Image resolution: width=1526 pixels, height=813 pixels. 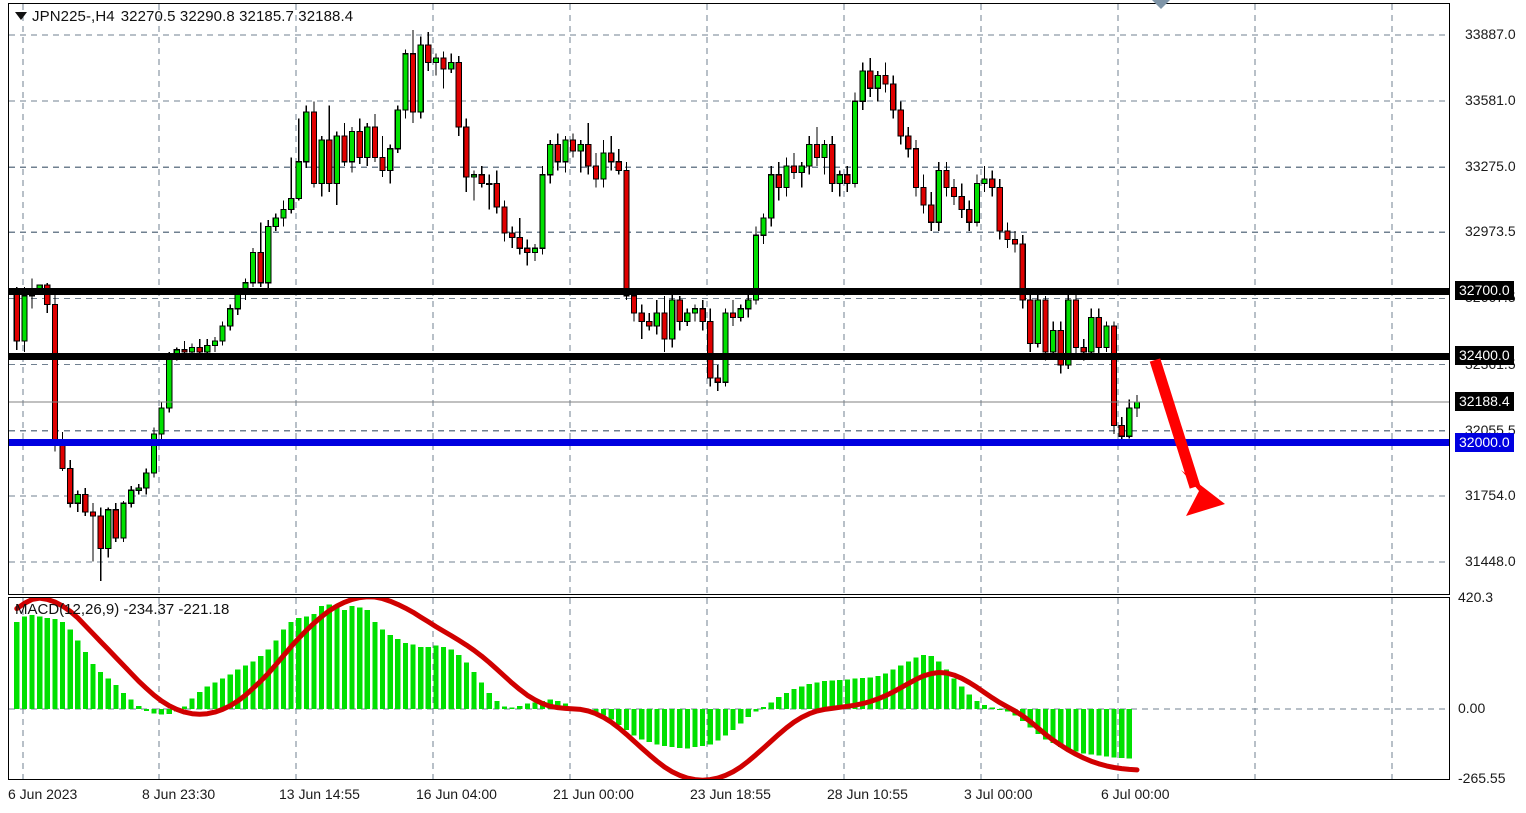 What do you see at coordinates (43, 794) in the screenshot?
I see `time-axis-tick: 6 Jun 2023` at bounding box center [43, 794].